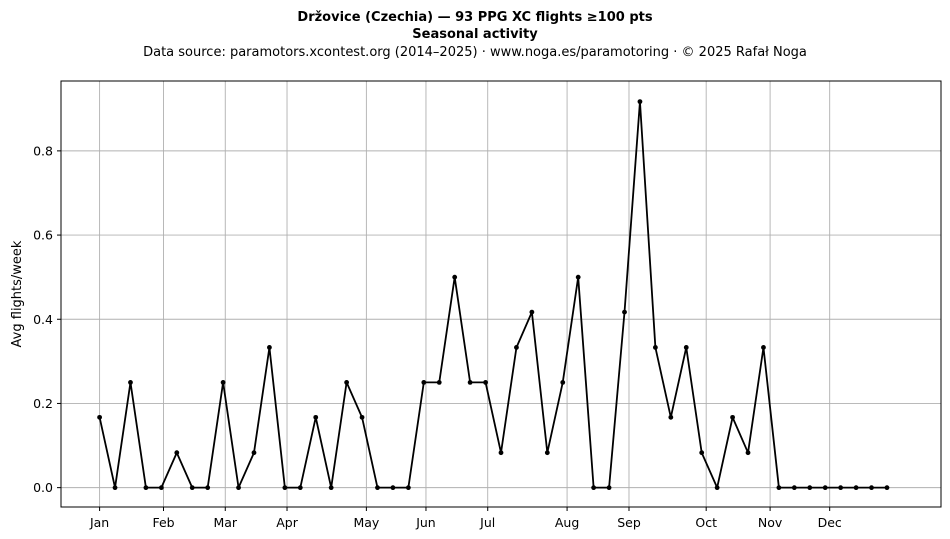 This screenshot has height=539, width=950. What do you see at coordinates (770, 522) in the screenshot?
I see `x-tick-label: Nov` at bounding box center [770, 522].